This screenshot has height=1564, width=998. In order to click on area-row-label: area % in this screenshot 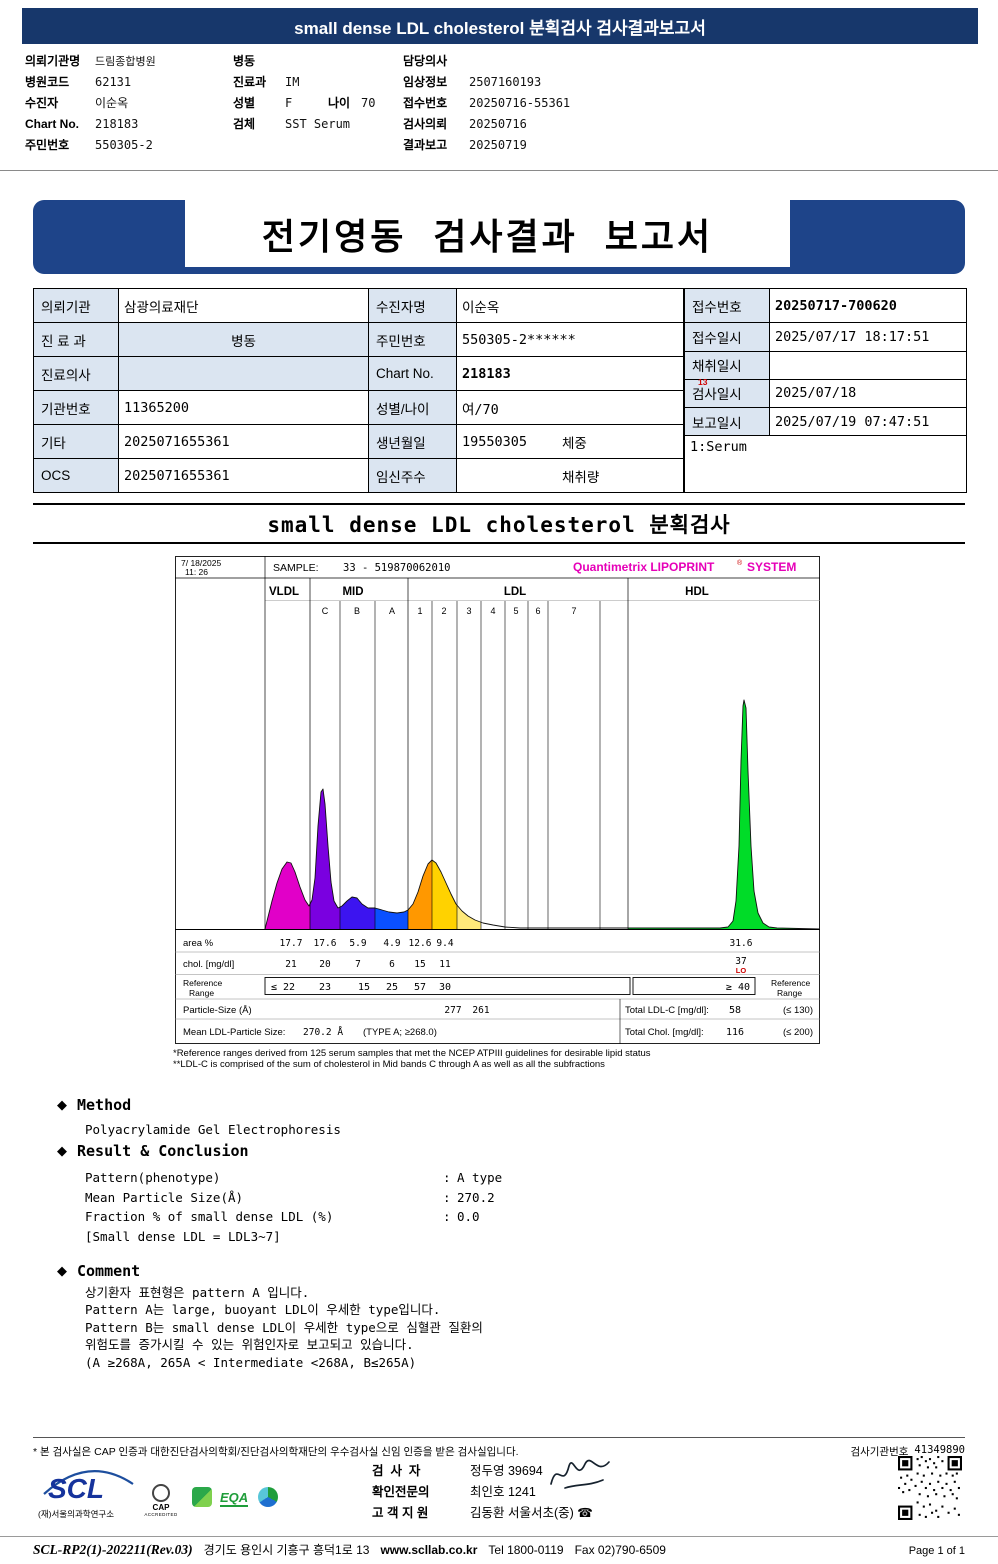, I will do `click(198, 943)`.